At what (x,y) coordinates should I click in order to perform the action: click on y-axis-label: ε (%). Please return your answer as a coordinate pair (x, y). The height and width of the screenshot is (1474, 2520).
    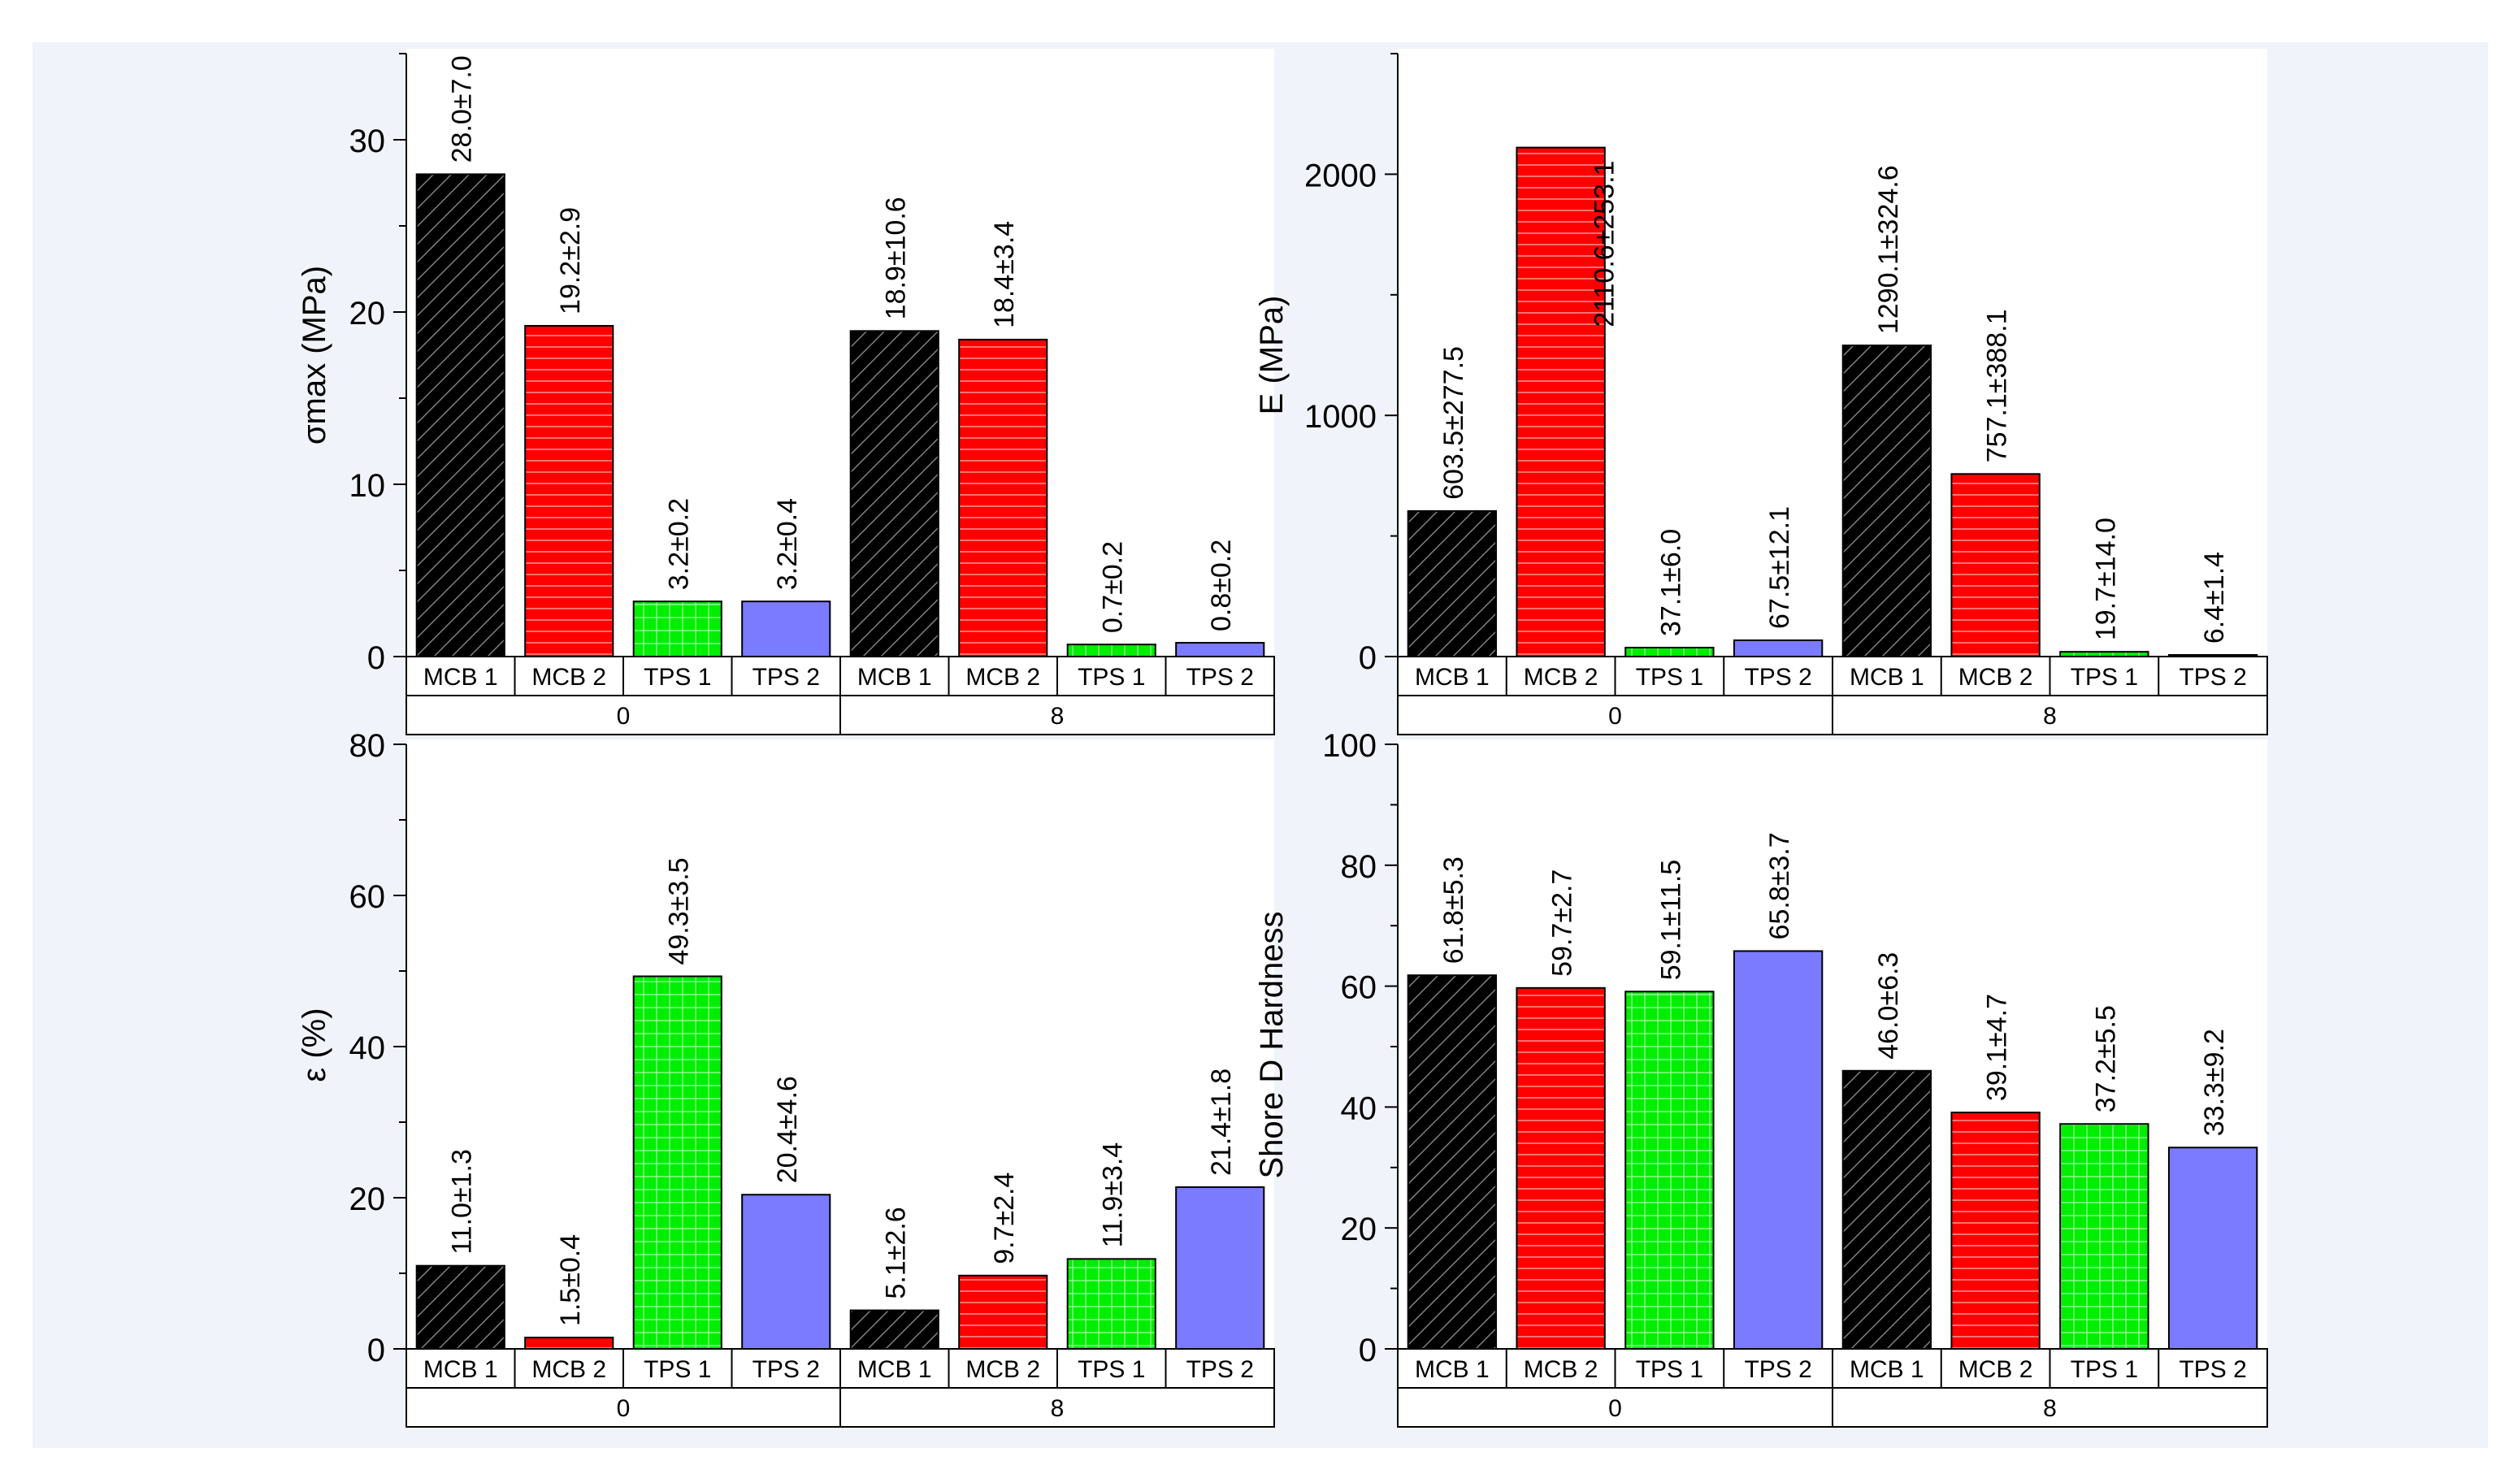
    Looking at the image, I should click on (314, 1045).